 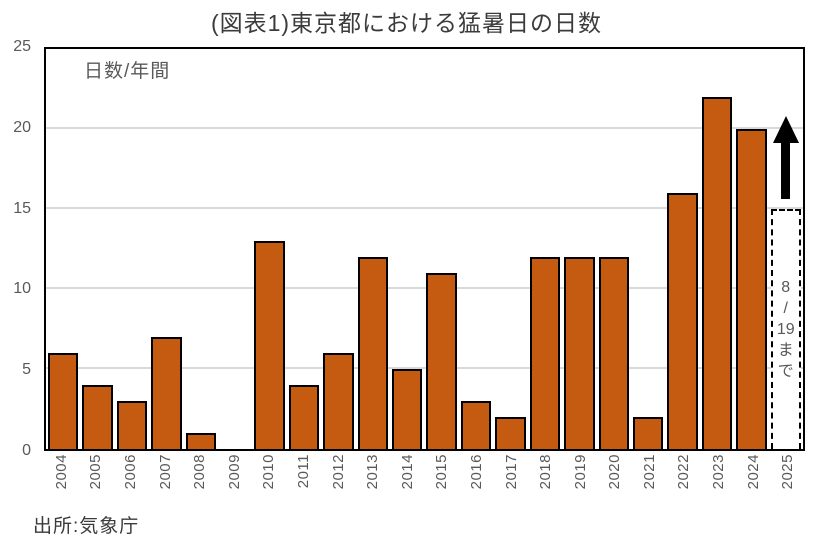 What do you see at coordinates (201, 441) in the screenshot?
I see `bar-2008` at bounding box center [201, 441].